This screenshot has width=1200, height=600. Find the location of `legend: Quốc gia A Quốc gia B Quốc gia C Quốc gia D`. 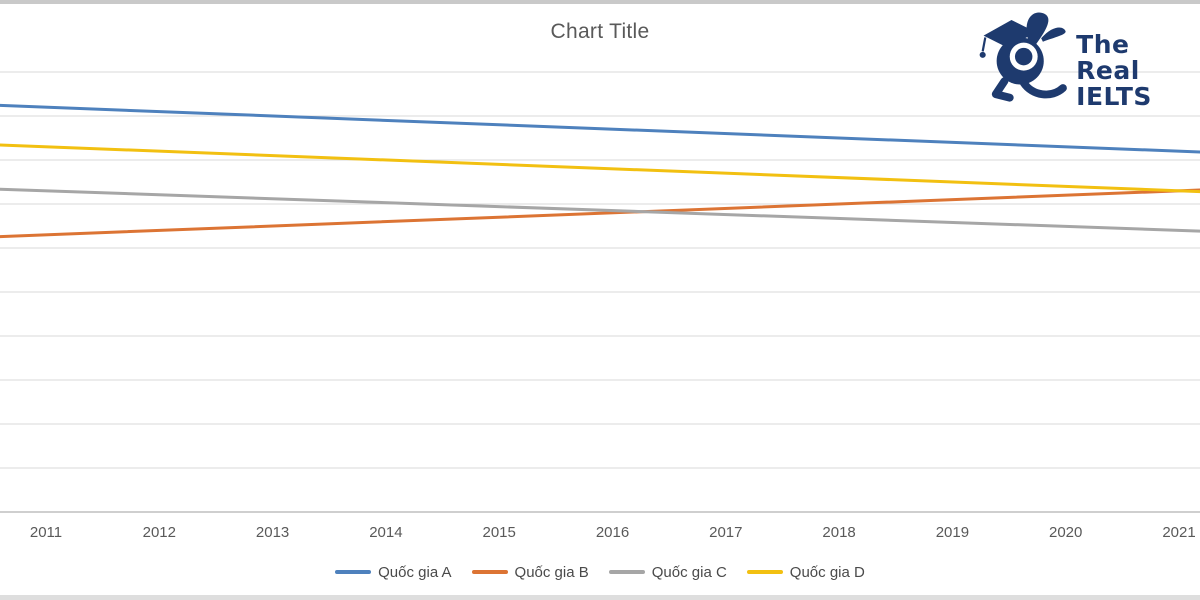

legend: Quốc gia A Quốc gia B Quốc gia C Quốc gia D is located at coordinates (600, 572).